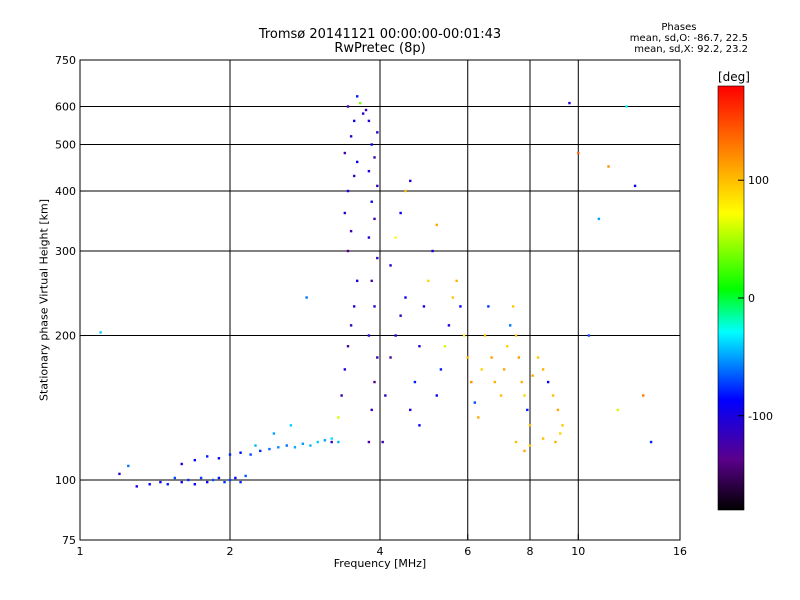 This screenshot has height=600, width=800. What do you see at coordinates (467, 551) in the screenshot?
I see `x-tick-label: 6` at bounding box center [467, 551].